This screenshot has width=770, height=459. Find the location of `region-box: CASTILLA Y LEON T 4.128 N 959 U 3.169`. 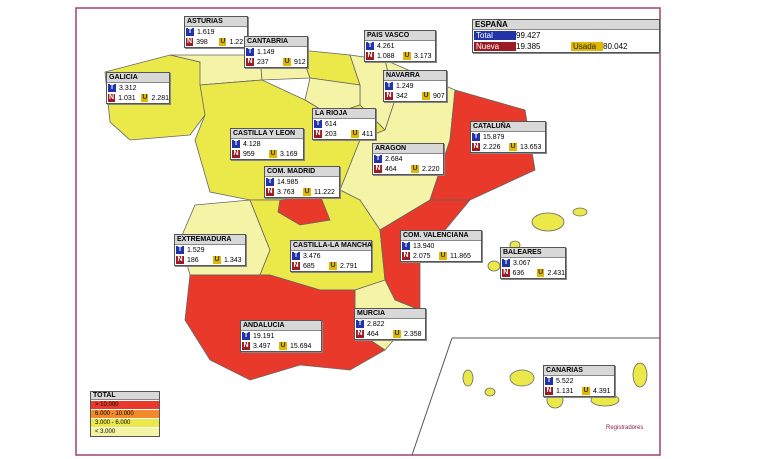

region-box: CASTILLA Y LEON T 4.128 N 959 U 3.169 is located at coordinates (267, 144).